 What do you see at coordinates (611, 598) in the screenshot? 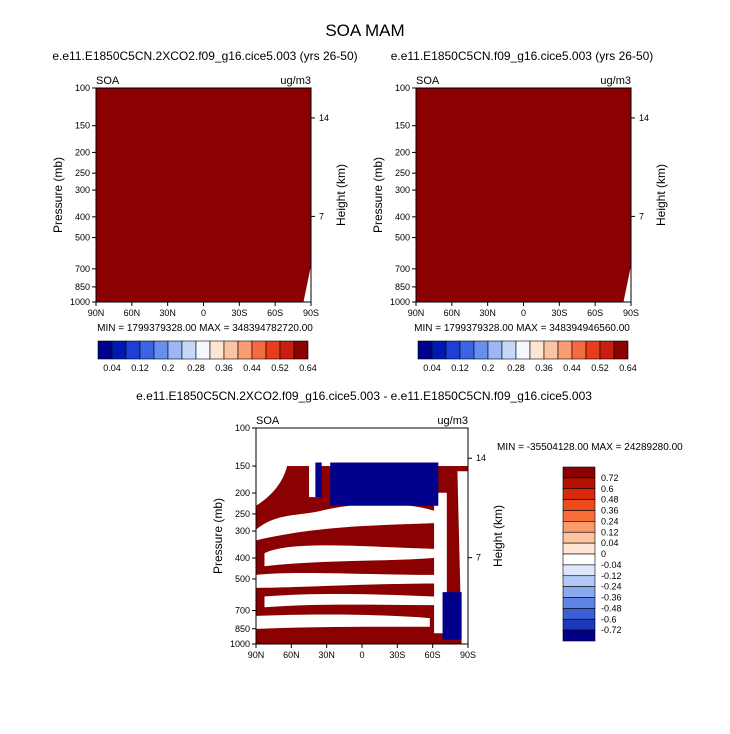
I see `colorbar-label: -0.36` at bounding box center [611, 598].